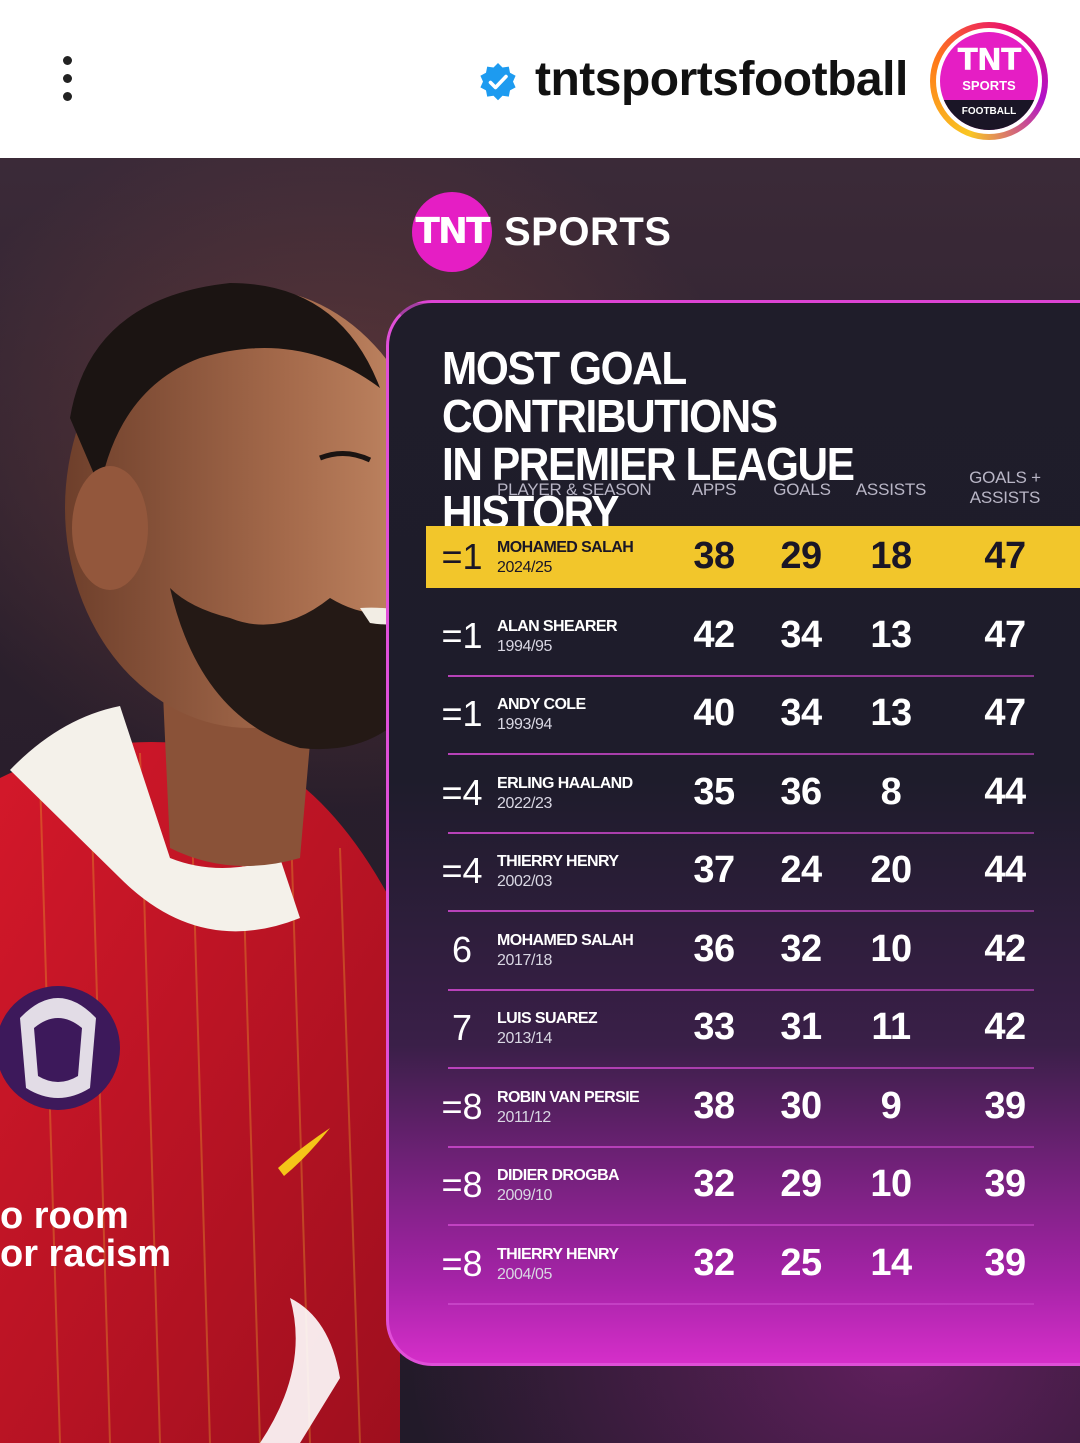  What do you see at coordinates (714, 489) in the screenshot?
I see `col-header-apps: APPS` at bounding box center [714, 489].